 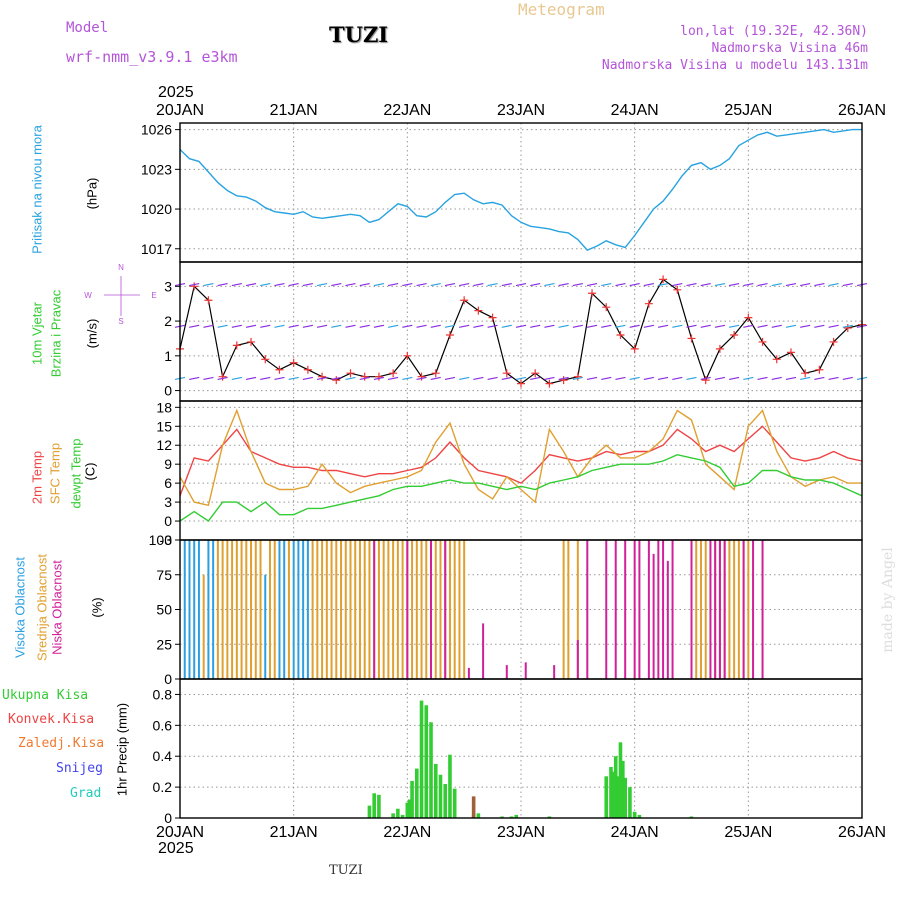 I want to click on compass-west: W, so click(x=88, y=295).